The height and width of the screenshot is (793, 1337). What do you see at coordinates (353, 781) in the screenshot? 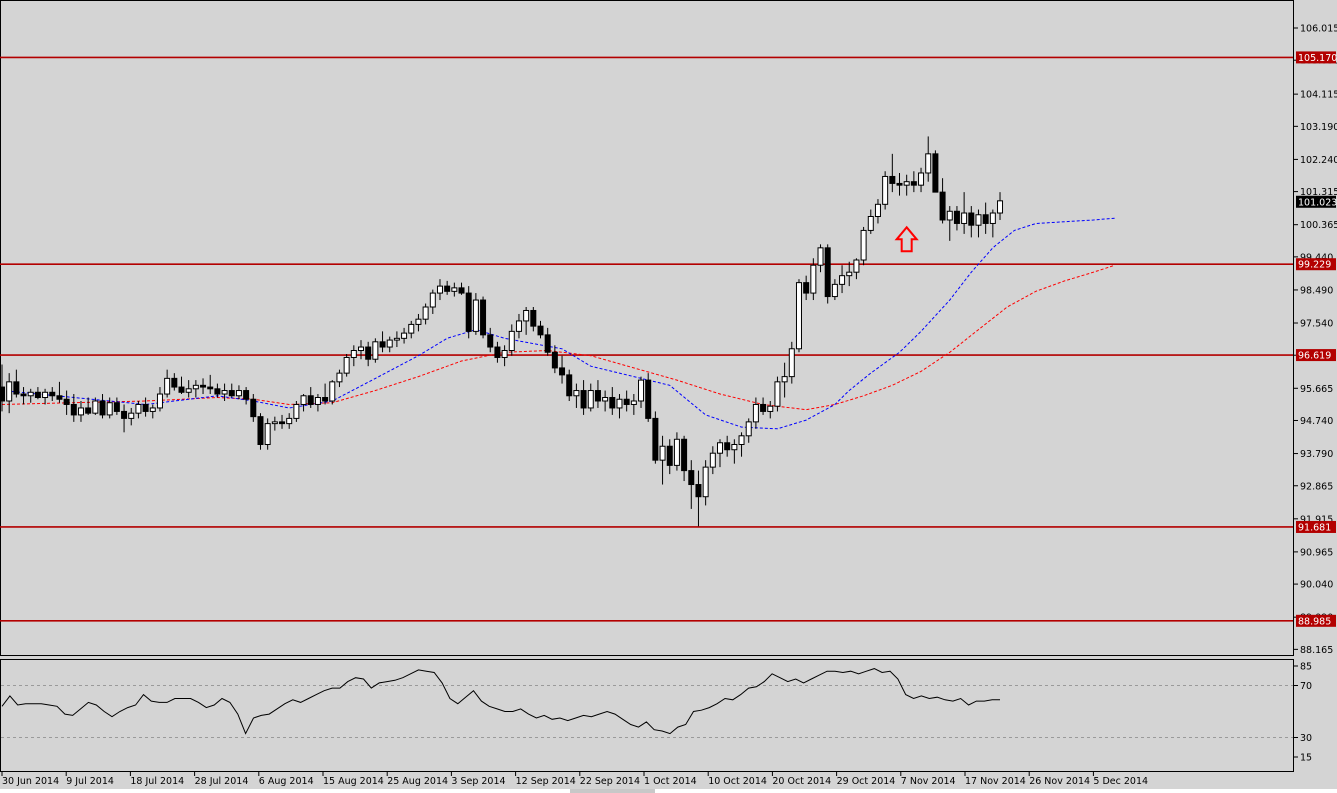
I see `time-tick-label: 15 Aug 2014` at bounding box center [353, 781].